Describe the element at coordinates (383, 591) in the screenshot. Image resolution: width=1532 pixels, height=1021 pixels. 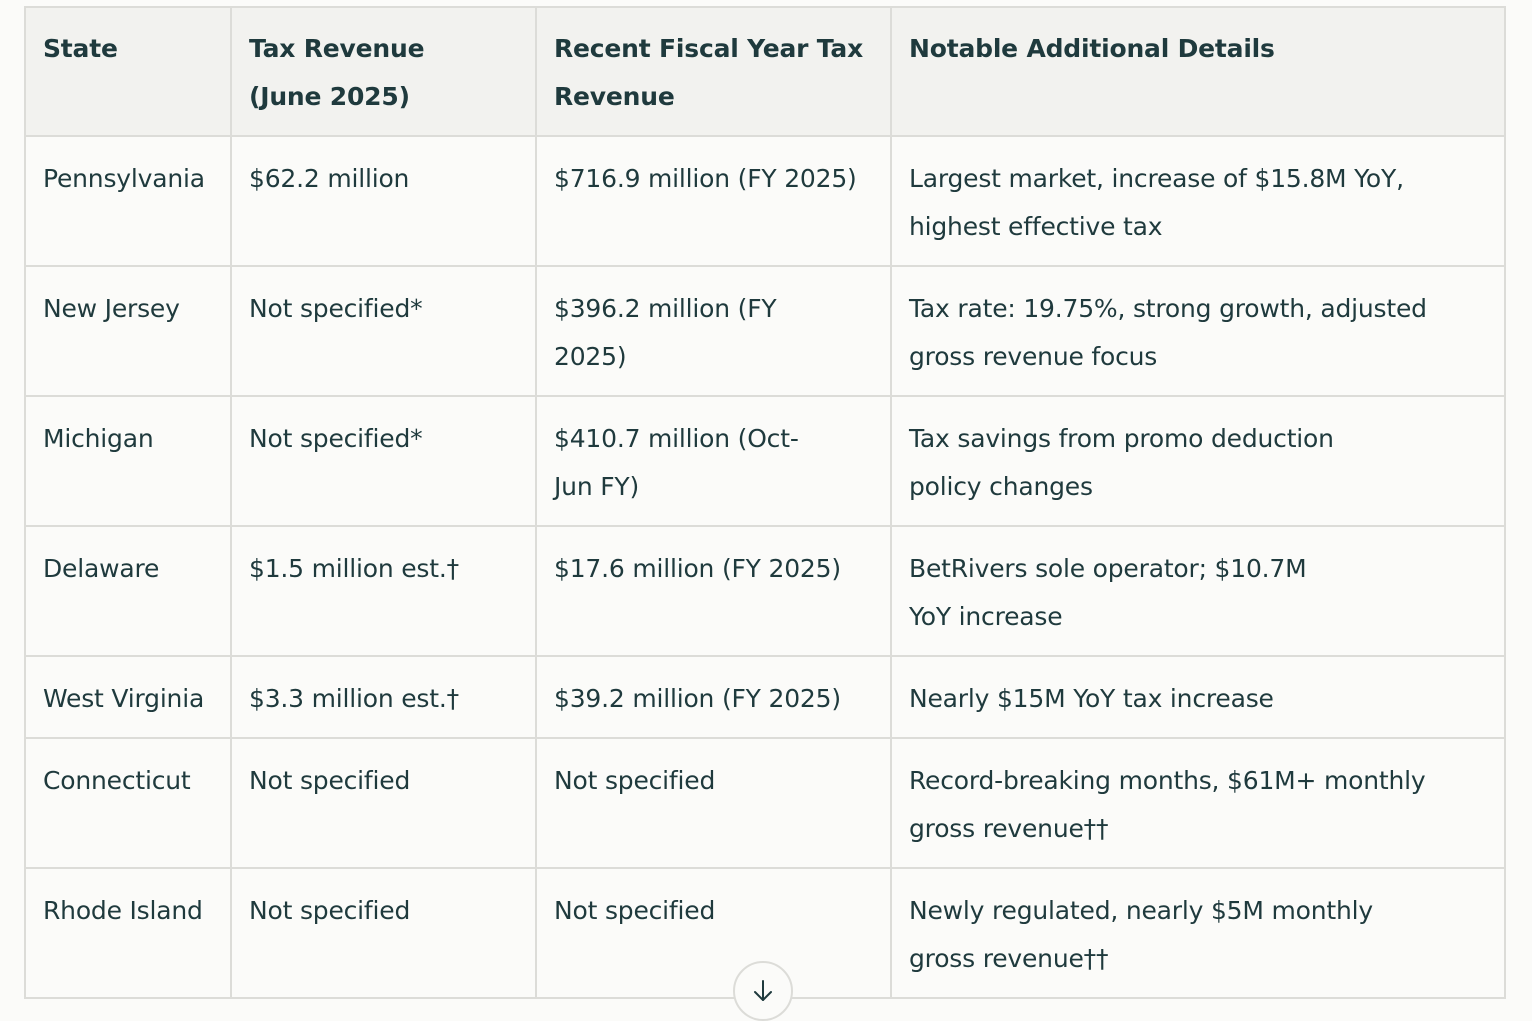
I see `cell-june-revenue: $1.5 million est.†` at that location.